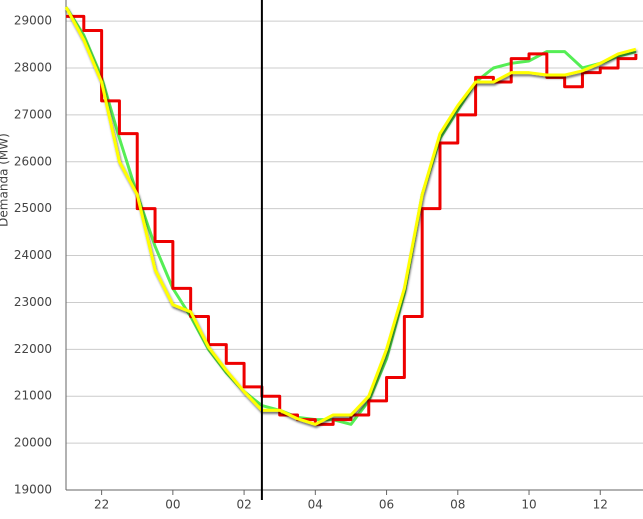  I want to click on y-axis-label: Demanda (MW), so click(5, 180).